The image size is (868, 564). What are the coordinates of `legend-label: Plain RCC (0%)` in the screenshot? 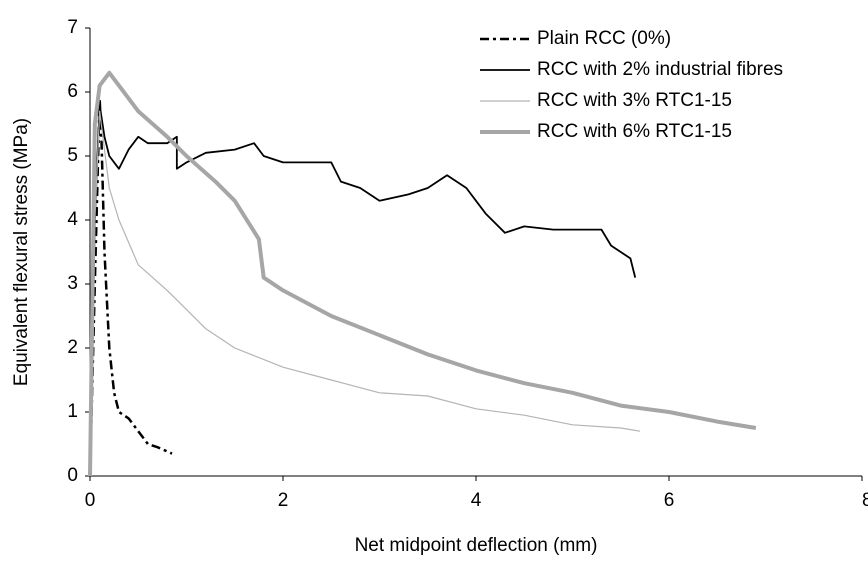 It's located at (604, 38).